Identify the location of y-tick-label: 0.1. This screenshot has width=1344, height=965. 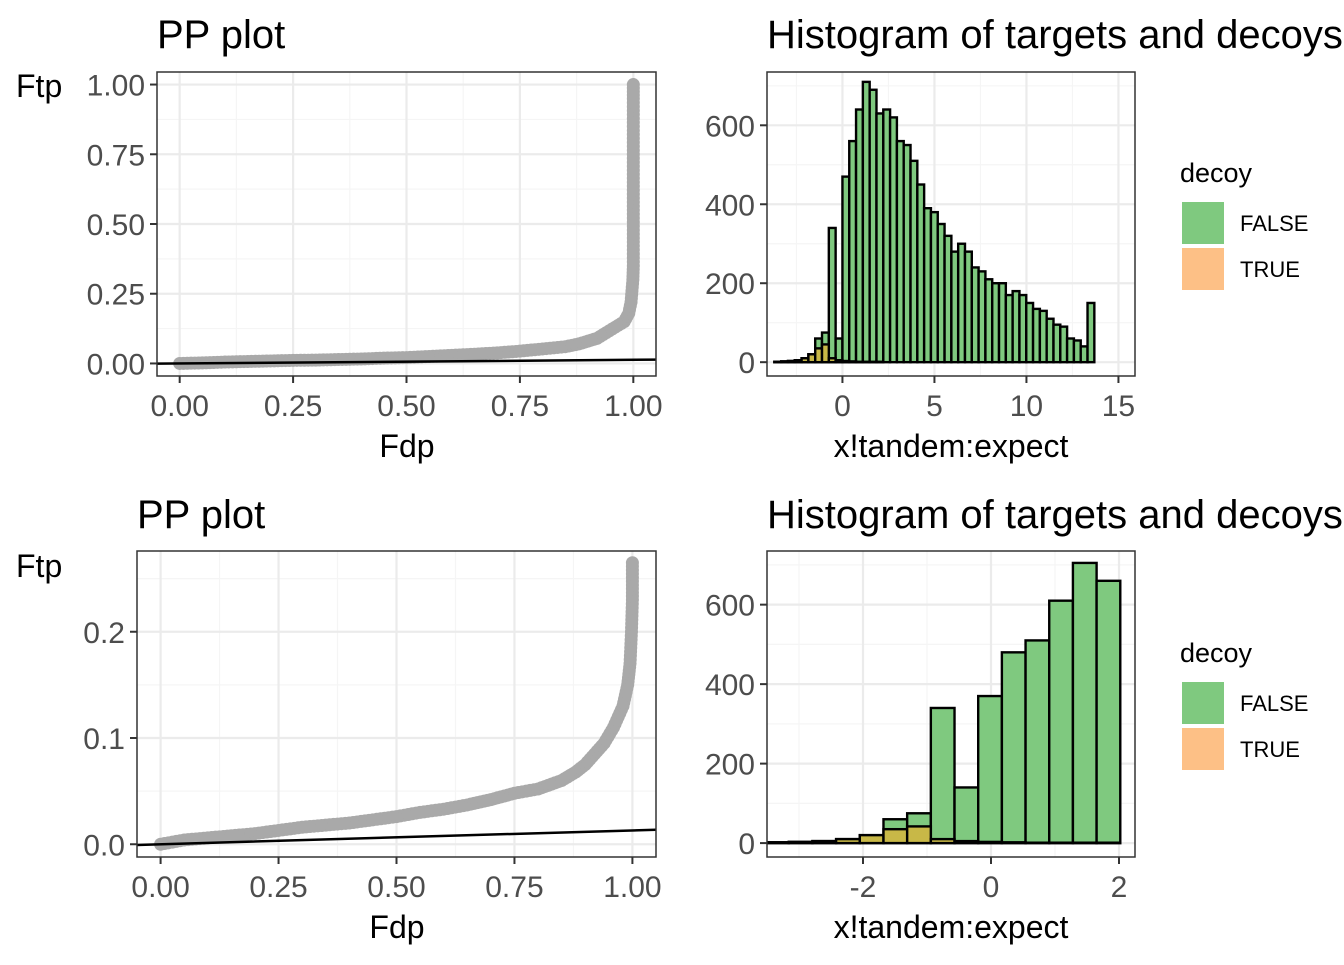
(104, 739).